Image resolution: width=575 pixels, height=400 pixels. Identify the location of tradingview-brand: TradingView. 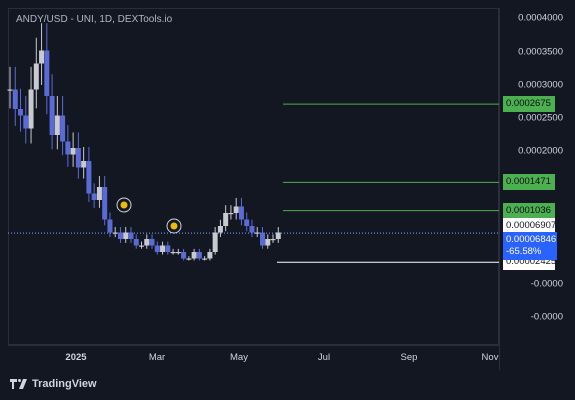
(53, 384).